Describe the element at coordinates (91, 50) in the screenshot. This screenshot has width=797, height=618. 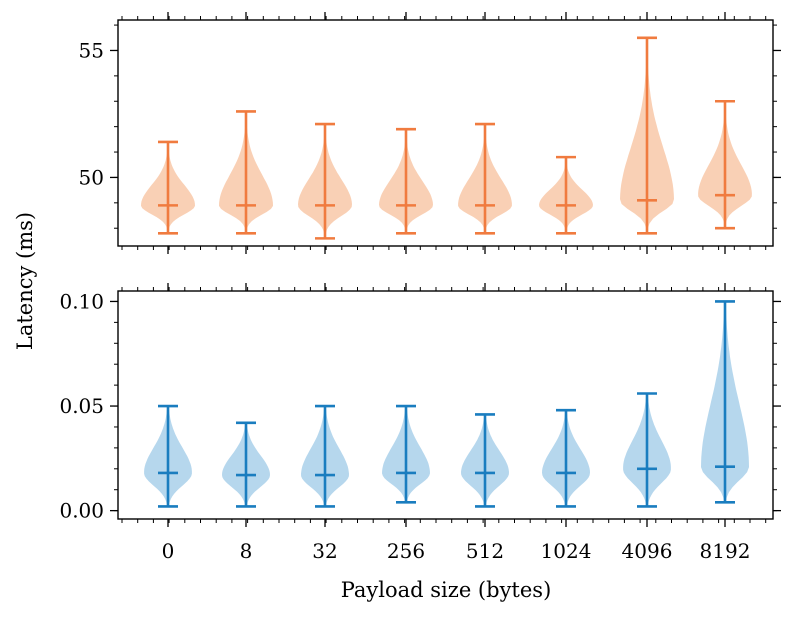
I see `y-tick-label: 55` at that location.